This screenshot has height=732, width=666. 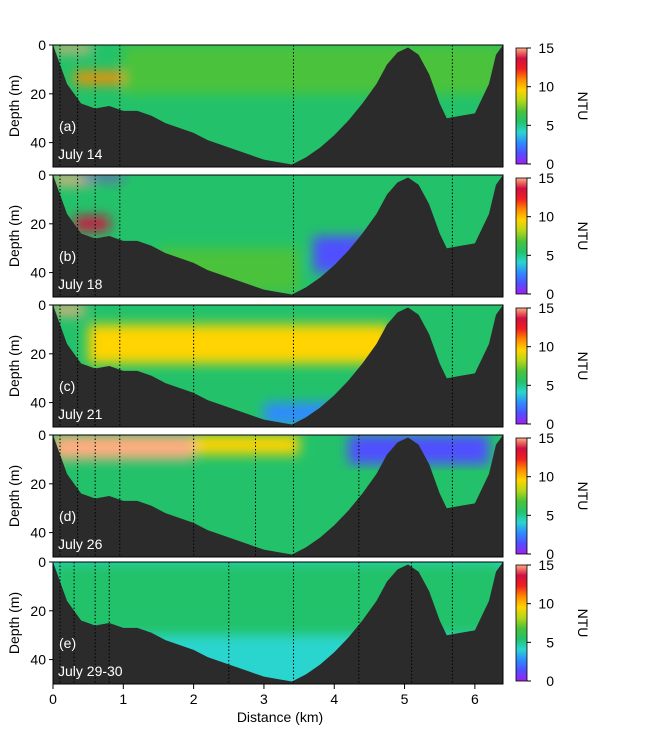 I want to click on x-tick-label: 3, so click(x=264, y=699).